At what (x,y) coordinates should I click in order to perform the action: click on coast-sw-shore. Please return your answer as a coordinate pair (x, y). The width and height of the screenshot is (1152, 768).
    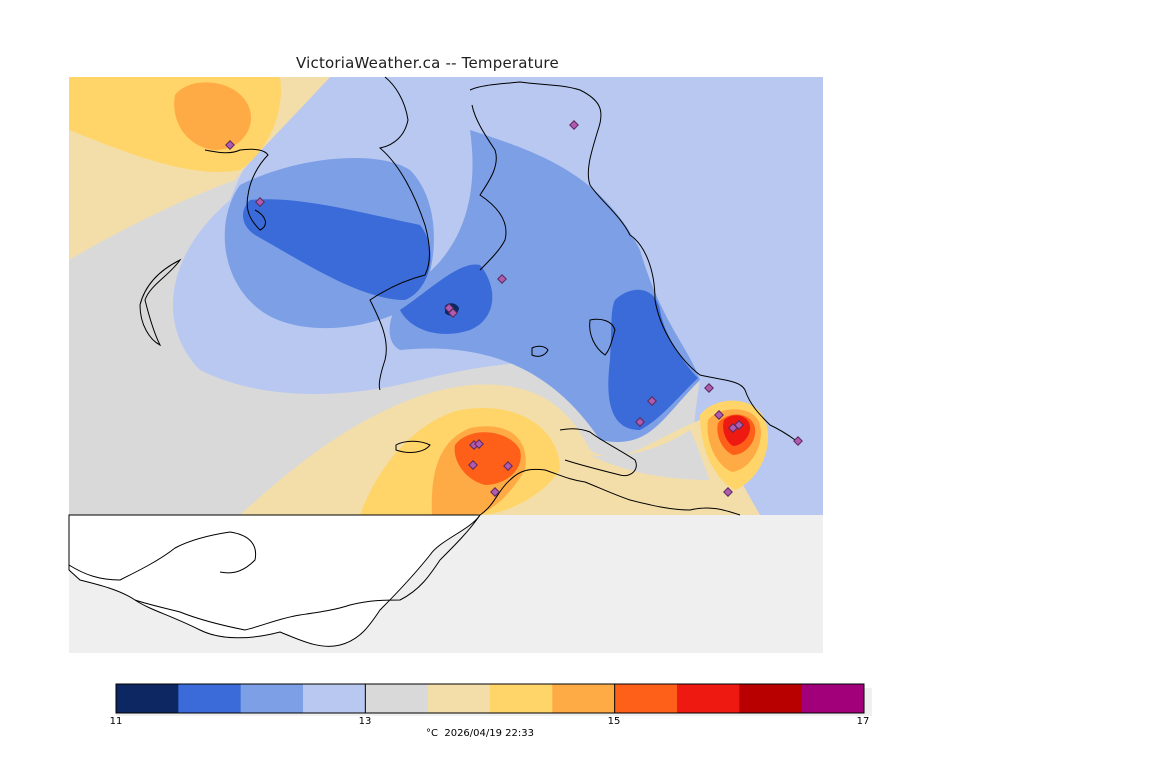
    Looking at the image, I should click on (162, 556).